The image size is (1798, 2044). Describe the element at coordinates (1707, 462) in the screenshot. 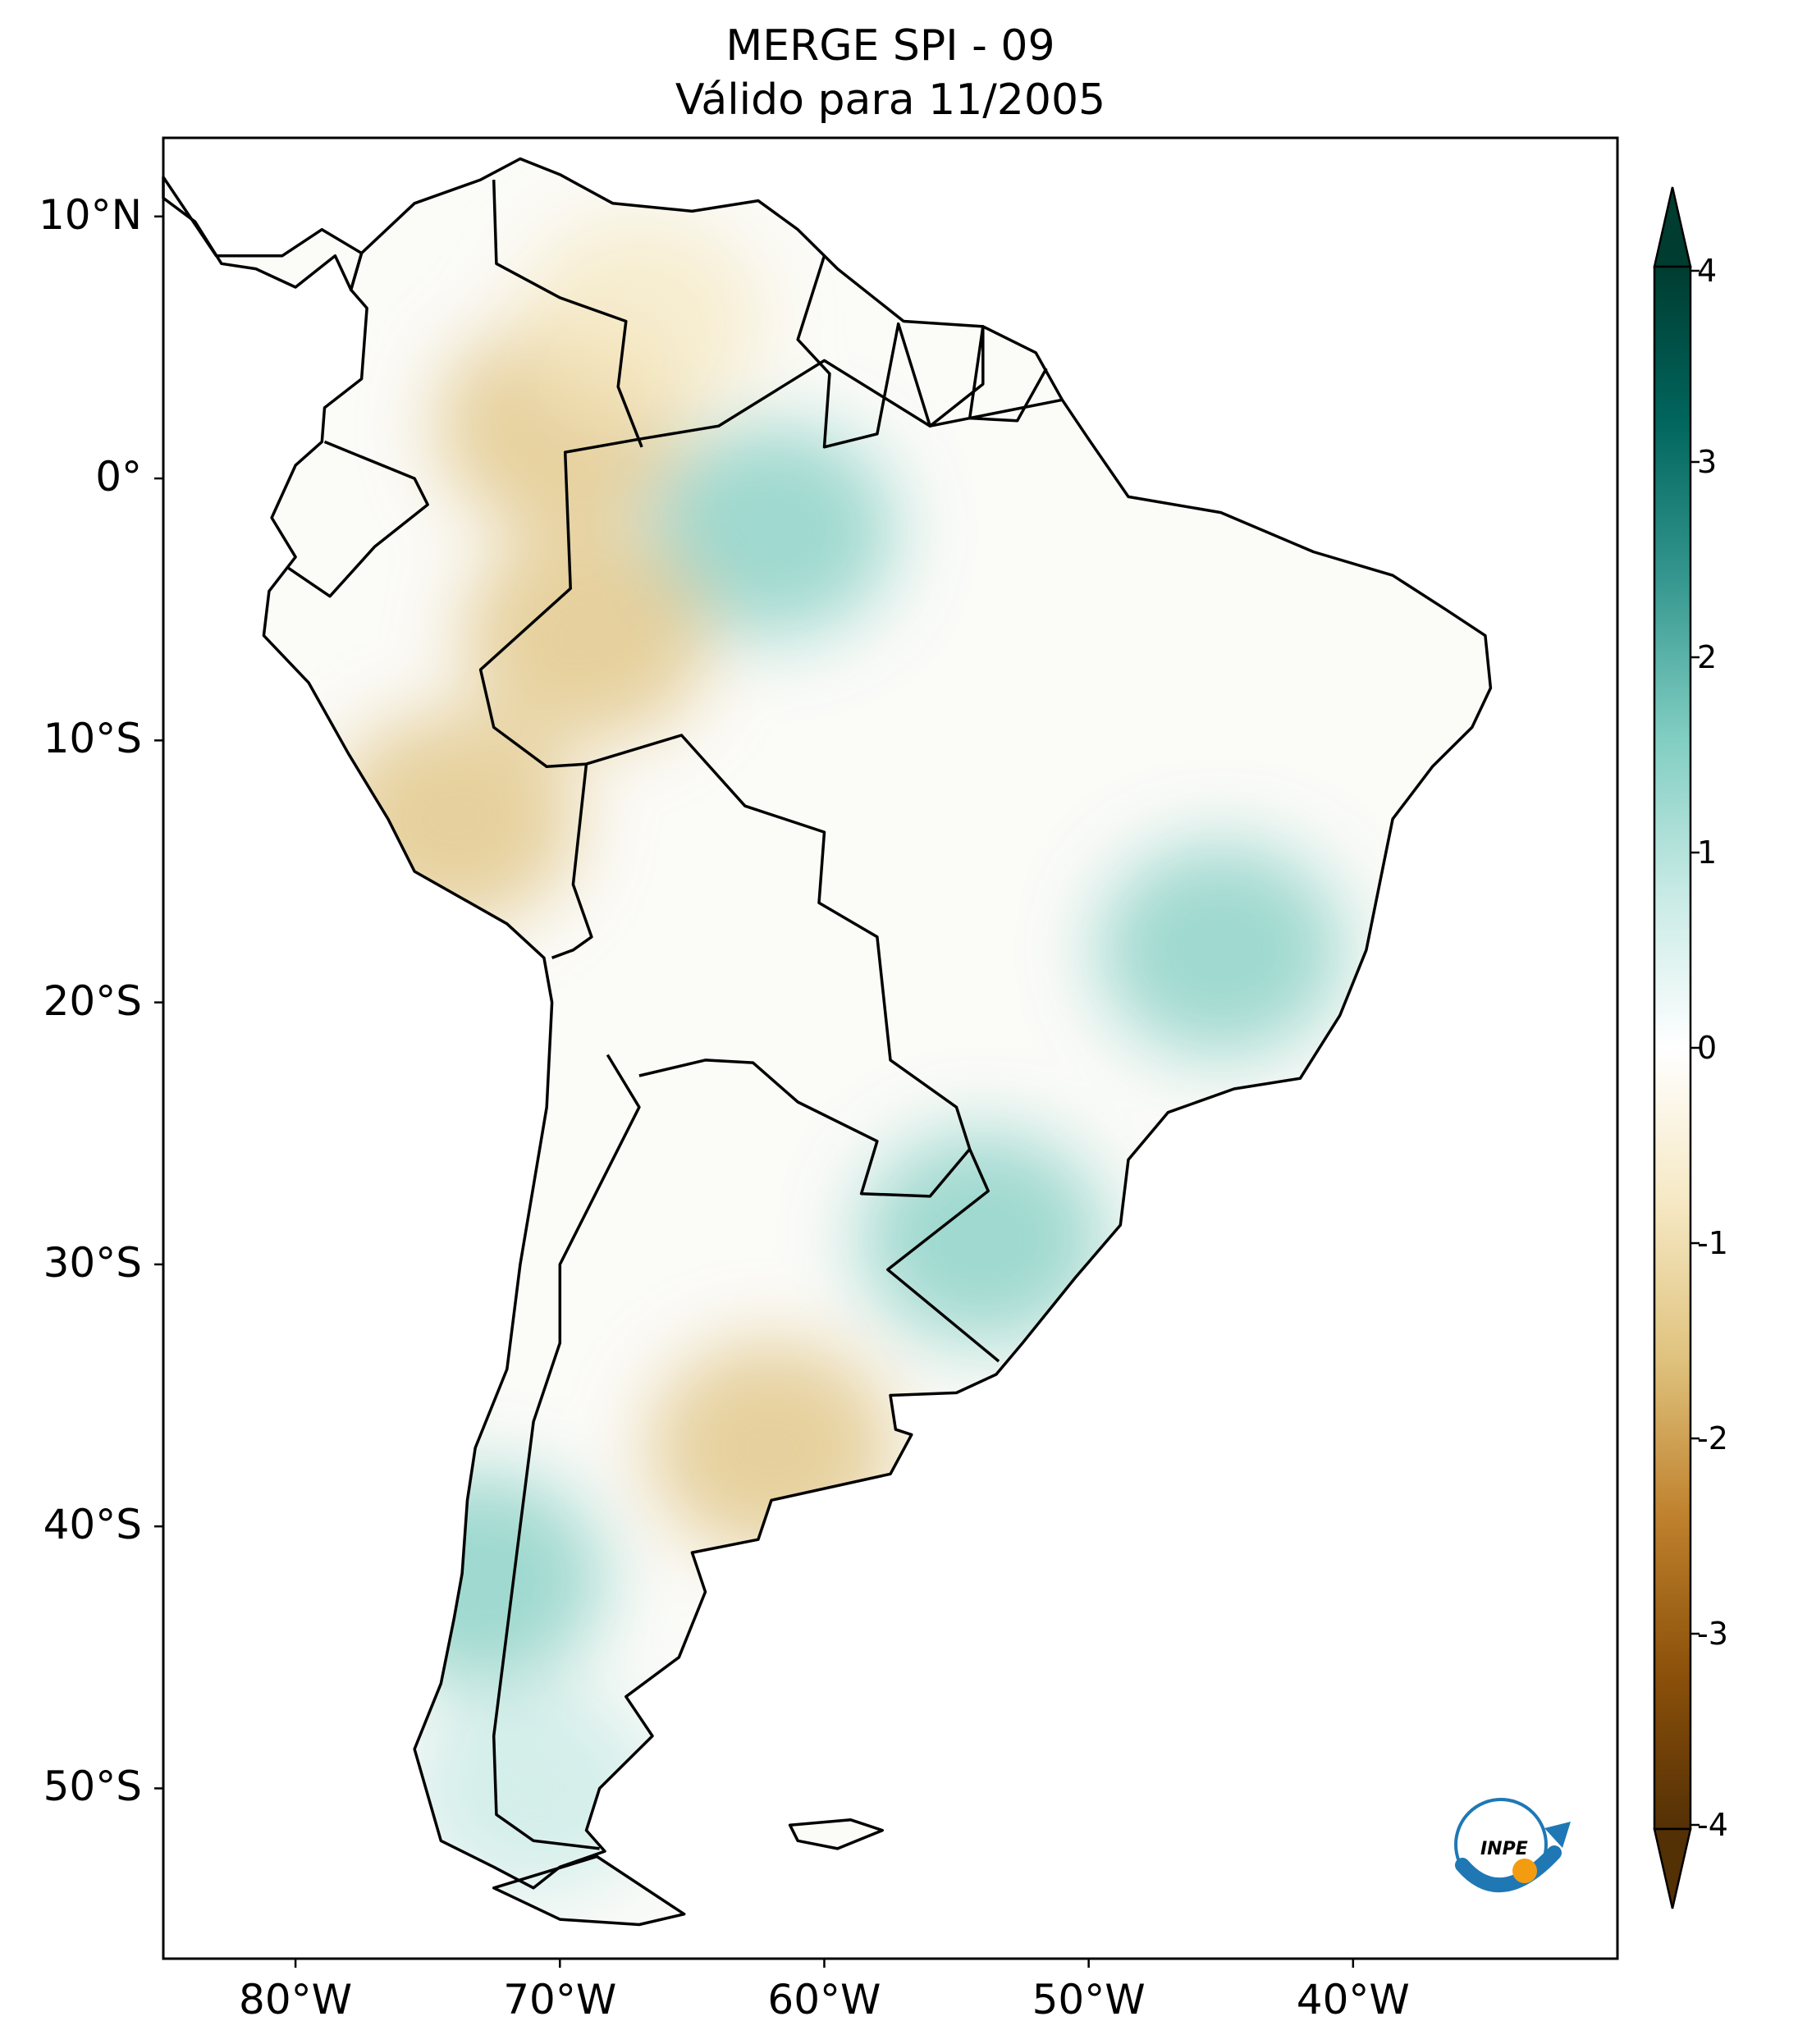

I see `colorbar-tick-label: 3` at that location.